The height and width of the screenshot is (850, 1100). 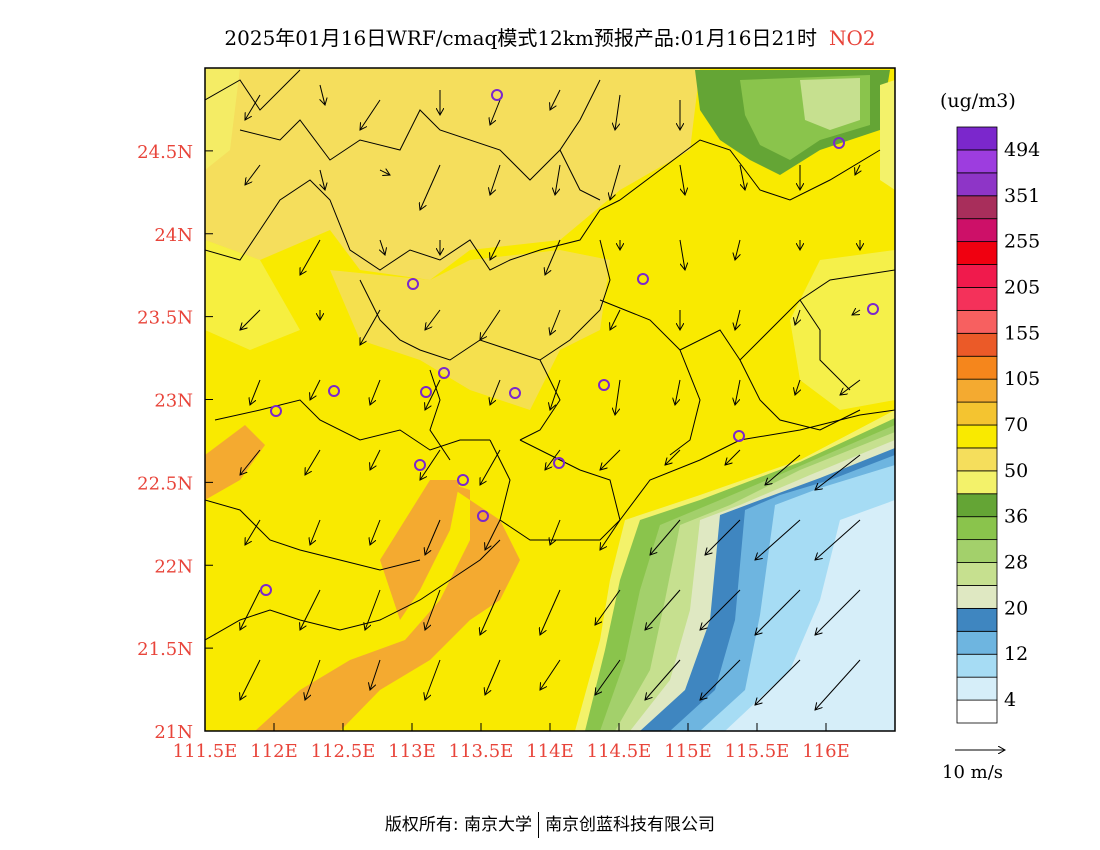 I want to click on pollutant-label: NO2, so click(x=852, y=38).